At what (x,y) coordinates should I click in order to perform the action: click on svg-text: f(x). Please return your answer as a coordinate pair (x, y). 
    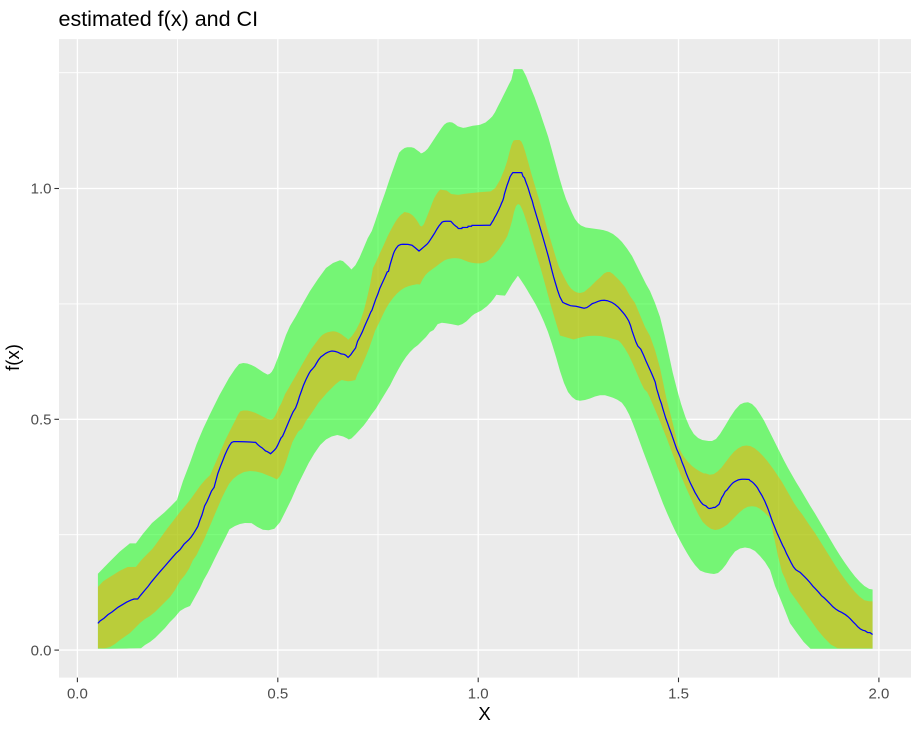
    Looking at the image, I should click on (12, 357).